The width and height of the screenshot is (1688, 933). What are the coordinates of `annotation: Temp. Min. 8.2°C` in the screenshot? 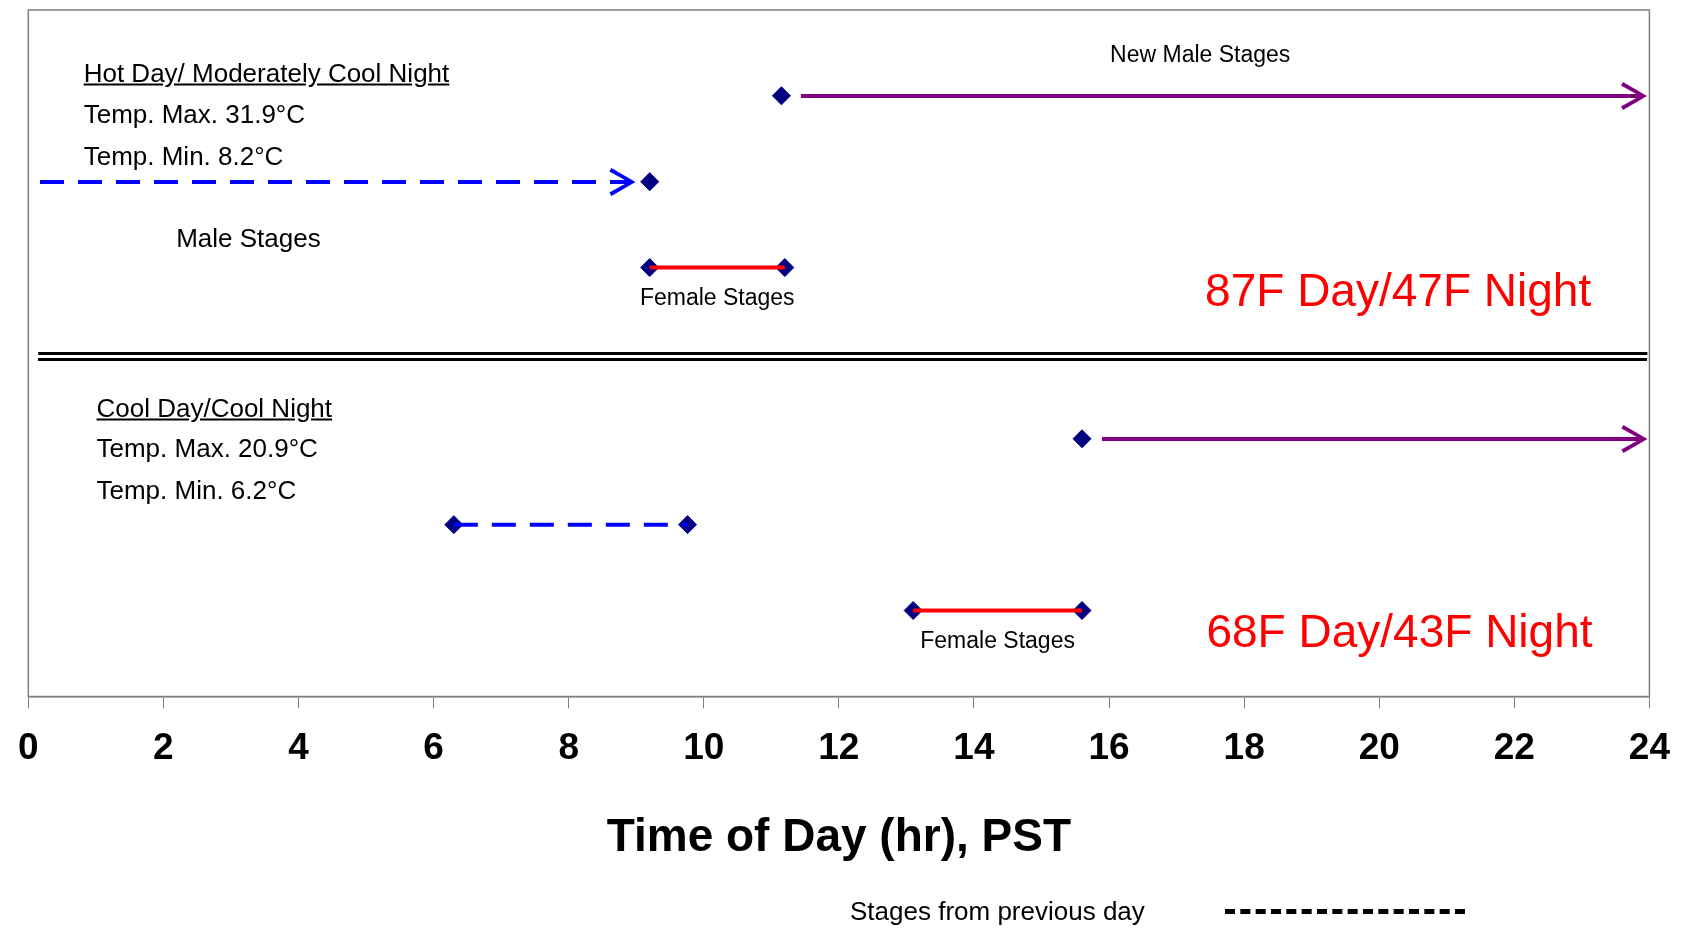 It's located at (183, 156).